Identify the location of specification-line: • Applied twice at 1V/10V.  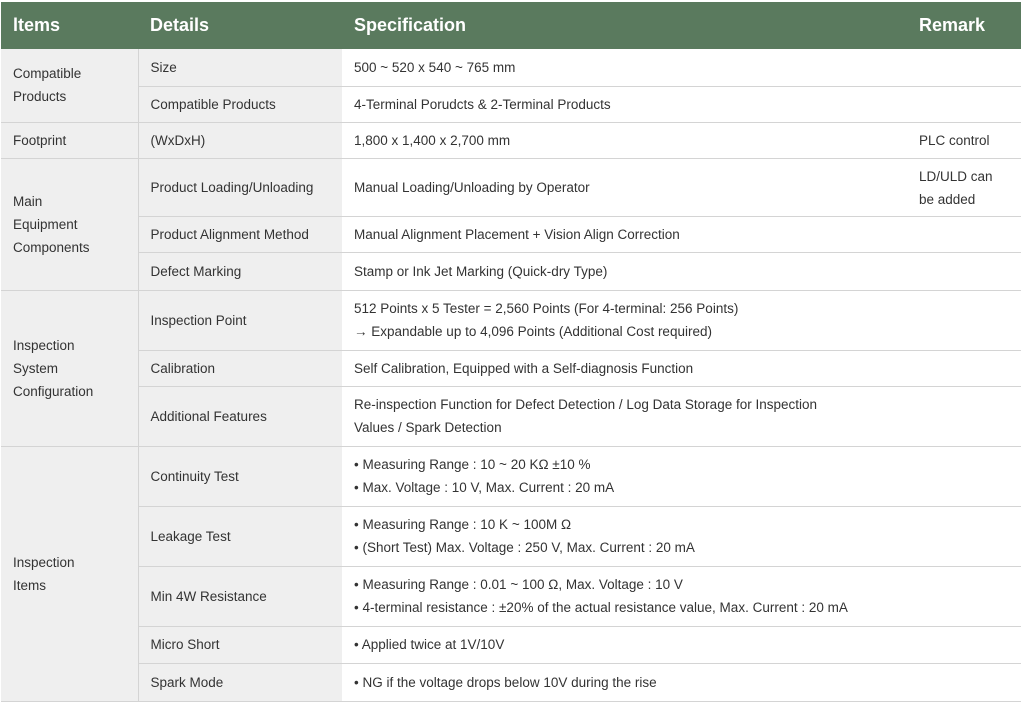
(429, 644).